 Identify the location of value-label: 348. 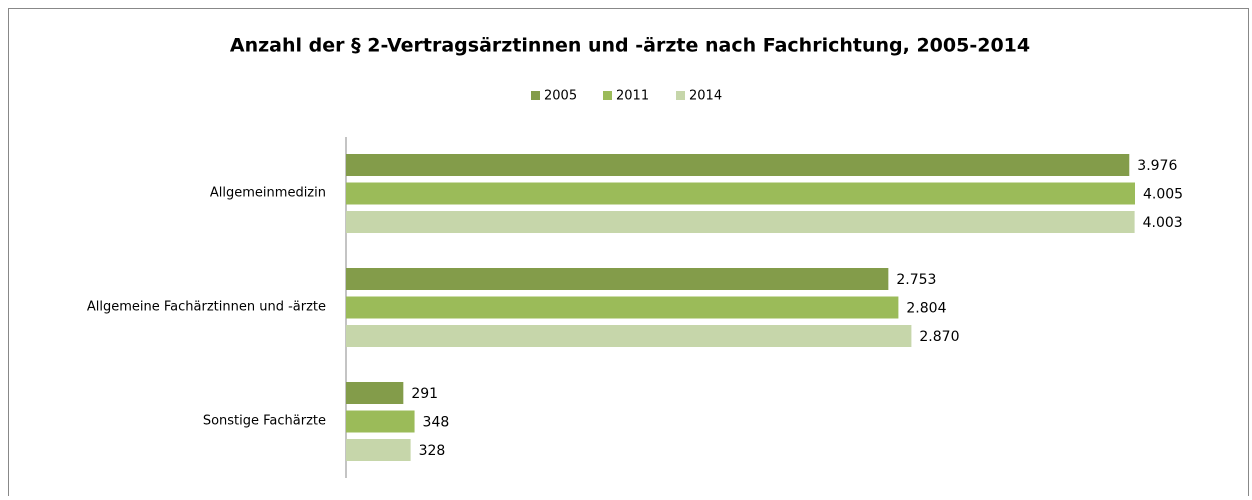
(436, 423).